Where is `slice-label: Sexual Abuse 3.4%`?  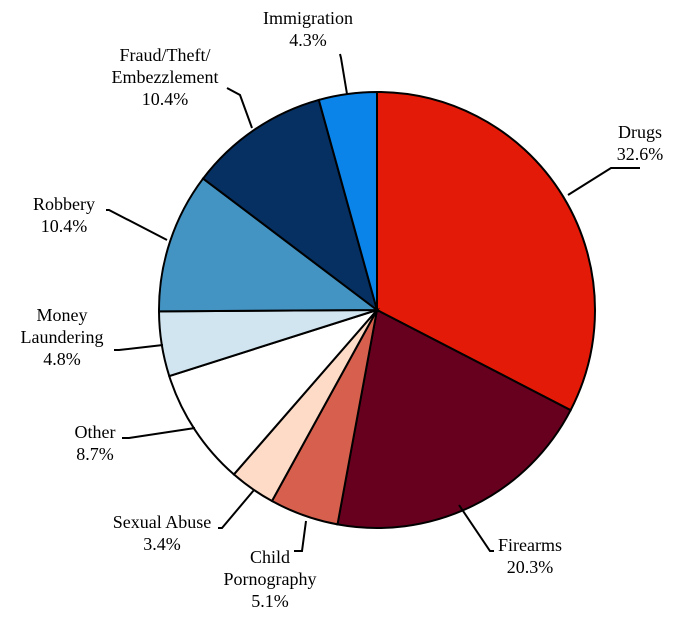 slice-label: Sexual Abuse 3.4% is located at coordinates (162, 533).